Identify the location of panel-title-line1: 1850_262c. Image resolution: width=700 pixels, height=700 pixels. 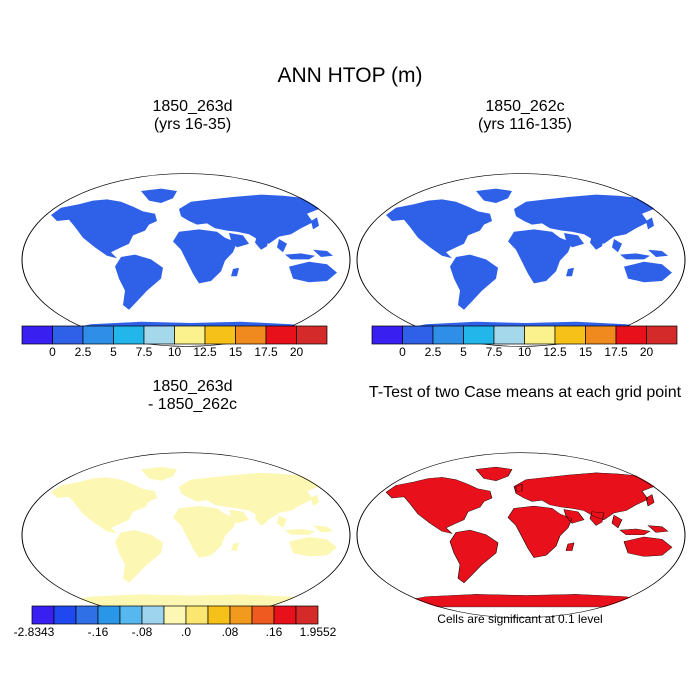
(525, 106).